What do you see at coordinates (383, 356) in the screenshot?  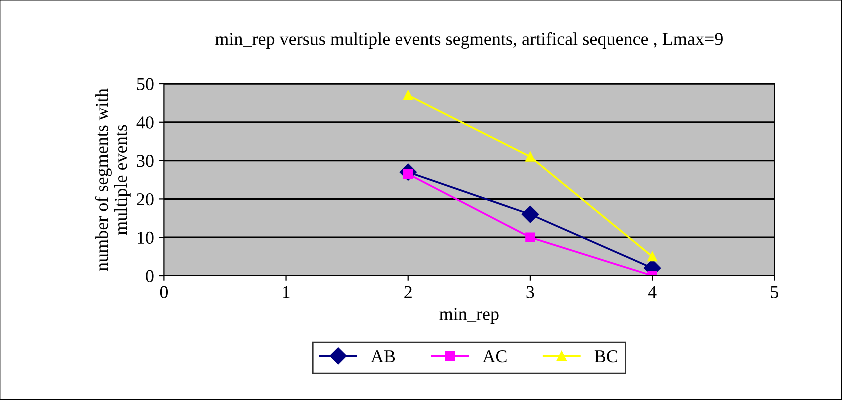 I see `legend-label: AB` at bounding box center [383, 356].